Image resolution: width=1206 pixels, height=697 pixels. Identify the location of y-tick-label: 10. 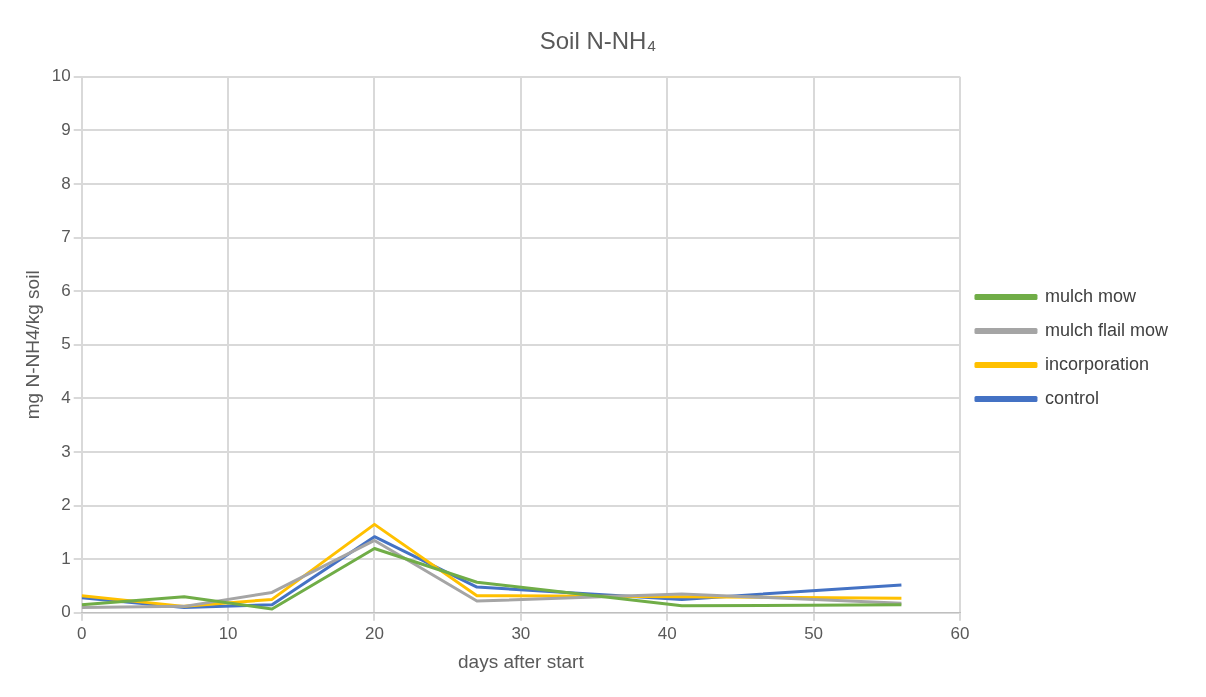
(61, 76).